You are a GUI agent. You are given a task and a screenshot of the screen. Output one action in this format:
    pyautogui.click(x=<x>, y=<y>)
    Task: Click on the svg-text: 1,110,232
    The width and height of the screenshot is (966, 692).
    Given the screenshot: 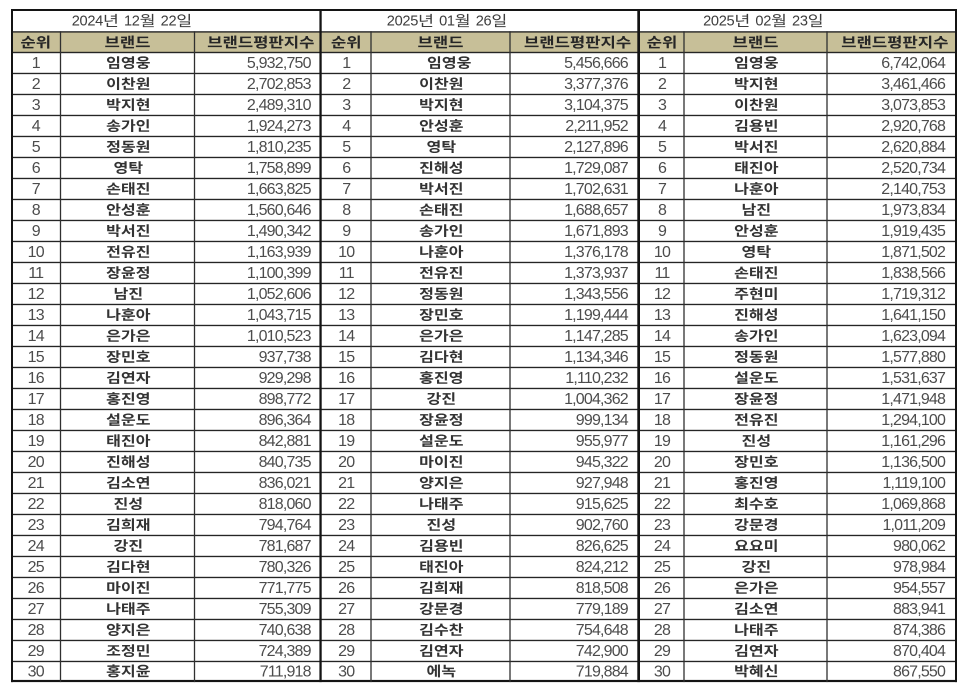 What is the action you would take?
    pyautogui.click(x=597, y=378)
    